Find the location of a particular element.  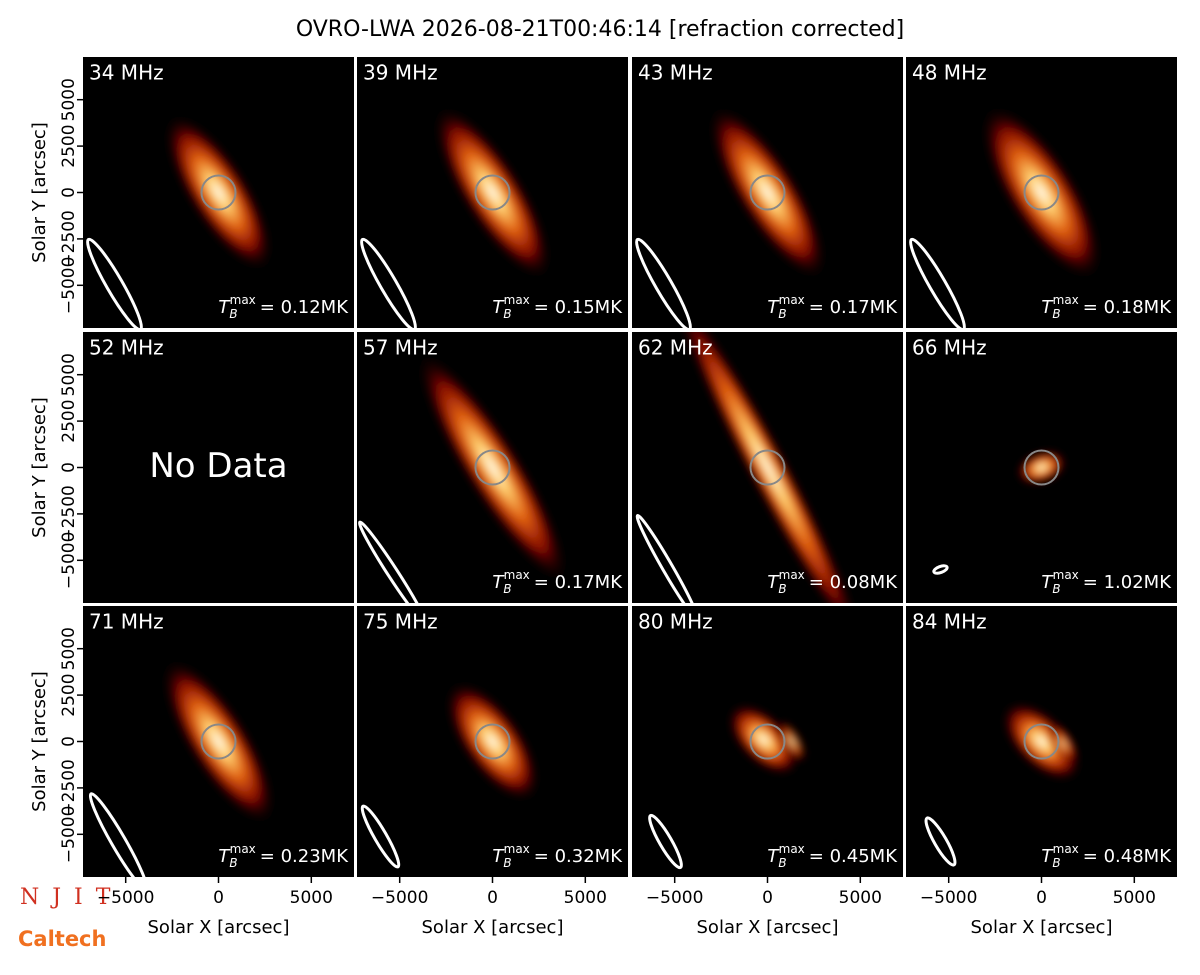

frequency-label: 75 MHz is located at coordinates (400, 622).